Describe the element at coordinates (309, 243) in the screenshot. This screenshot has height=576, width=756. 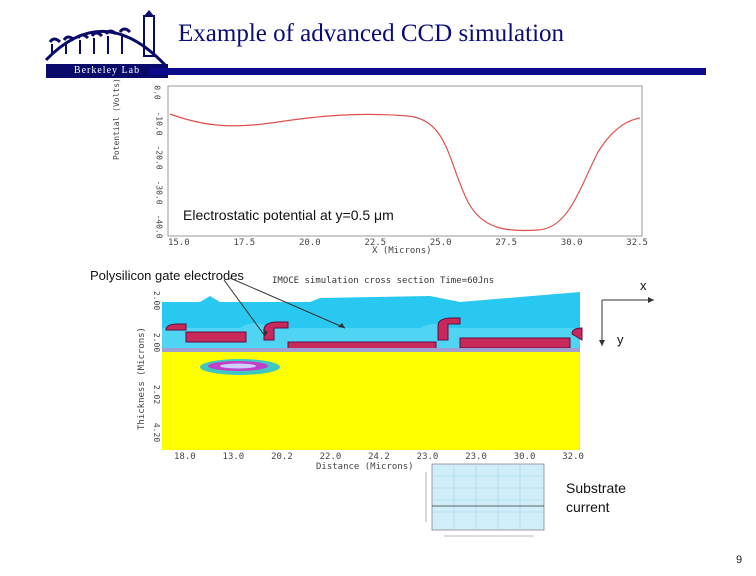
I see `x-tick: 20.0` at that location.